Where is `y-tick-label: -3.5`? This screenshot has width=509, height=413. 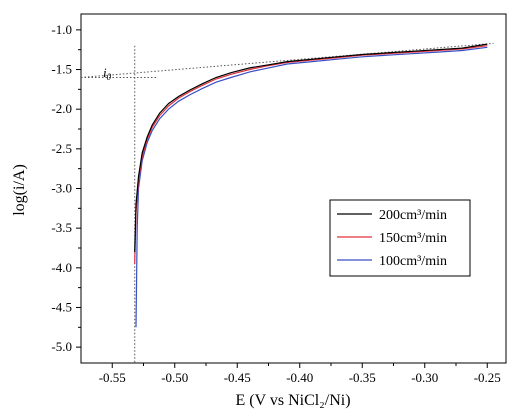
y-tick-label: -3.5 is located at coordinates (61, 227).